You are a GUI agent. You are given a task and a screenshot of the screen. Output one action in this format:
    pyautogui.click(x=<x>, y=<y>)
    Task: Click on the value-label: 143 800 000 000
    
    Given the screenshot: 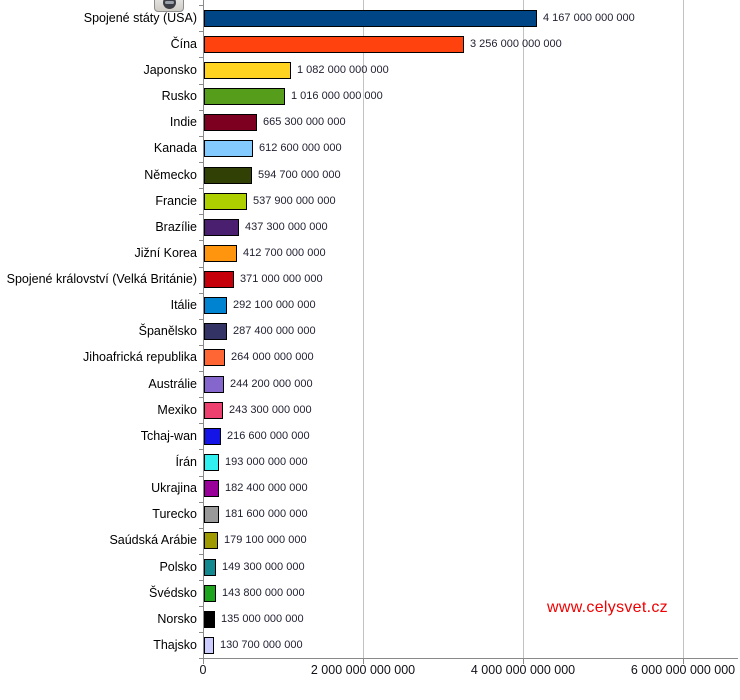 What is the action you would take?
    pyautogui.click(x=263, y=592)
    